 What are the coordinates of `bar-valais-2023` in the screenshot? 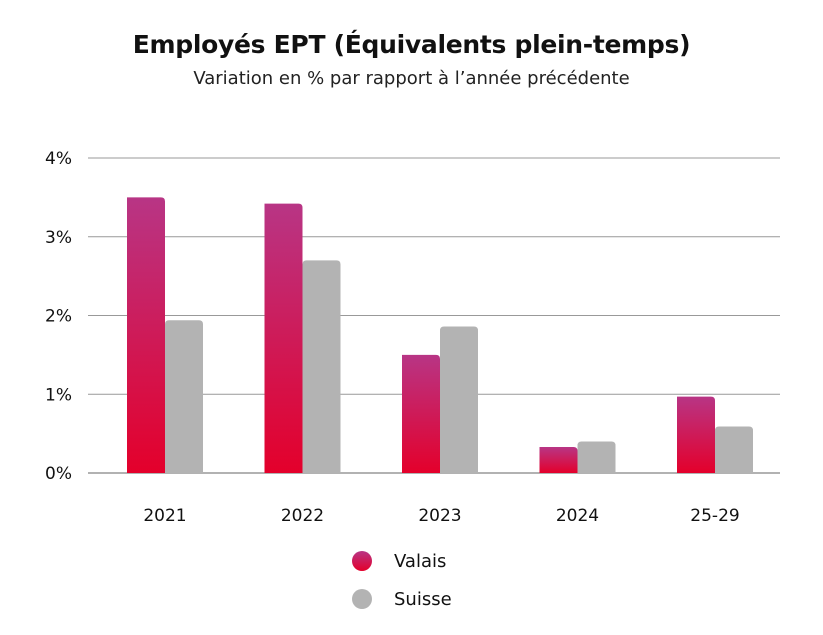 It's located at (421, 413).